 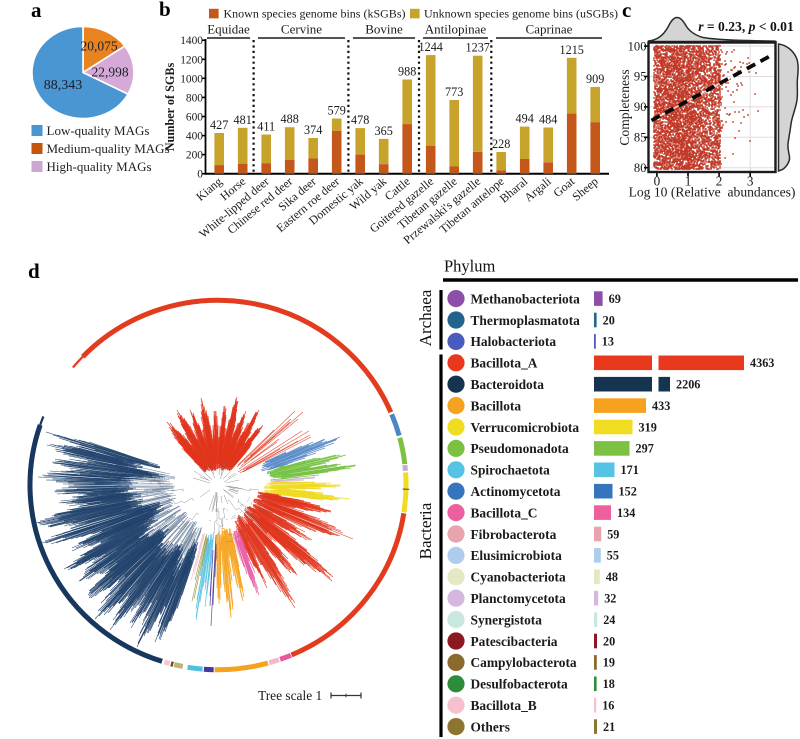 What do you see at coordinates (645, 449) in the screenshot?
I see `svg-text: 297` at bounding box center [645, 449].